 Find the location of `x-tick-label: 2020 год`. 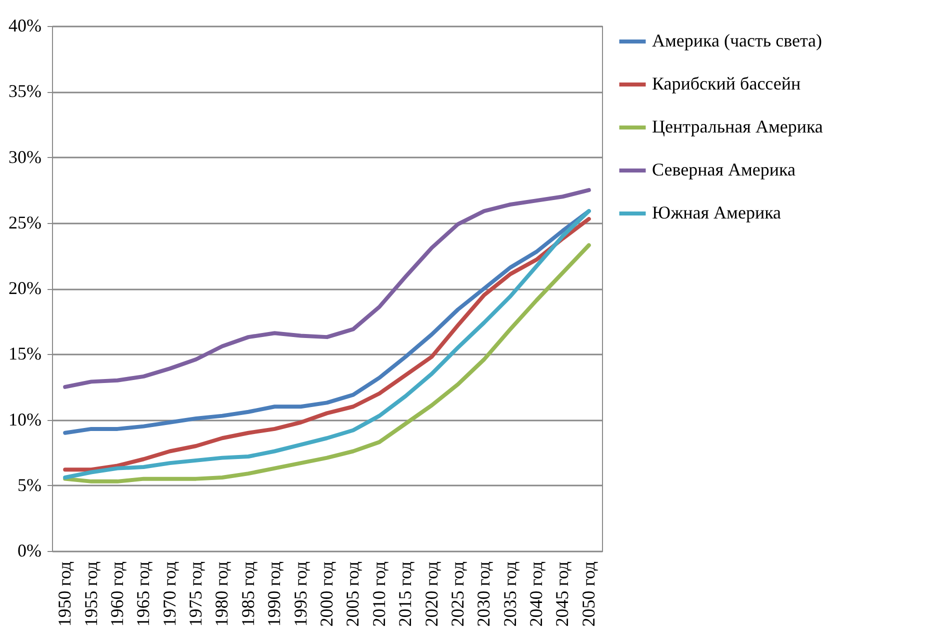

x-tick-label: 2020 год is located at coordinates (431, 594).